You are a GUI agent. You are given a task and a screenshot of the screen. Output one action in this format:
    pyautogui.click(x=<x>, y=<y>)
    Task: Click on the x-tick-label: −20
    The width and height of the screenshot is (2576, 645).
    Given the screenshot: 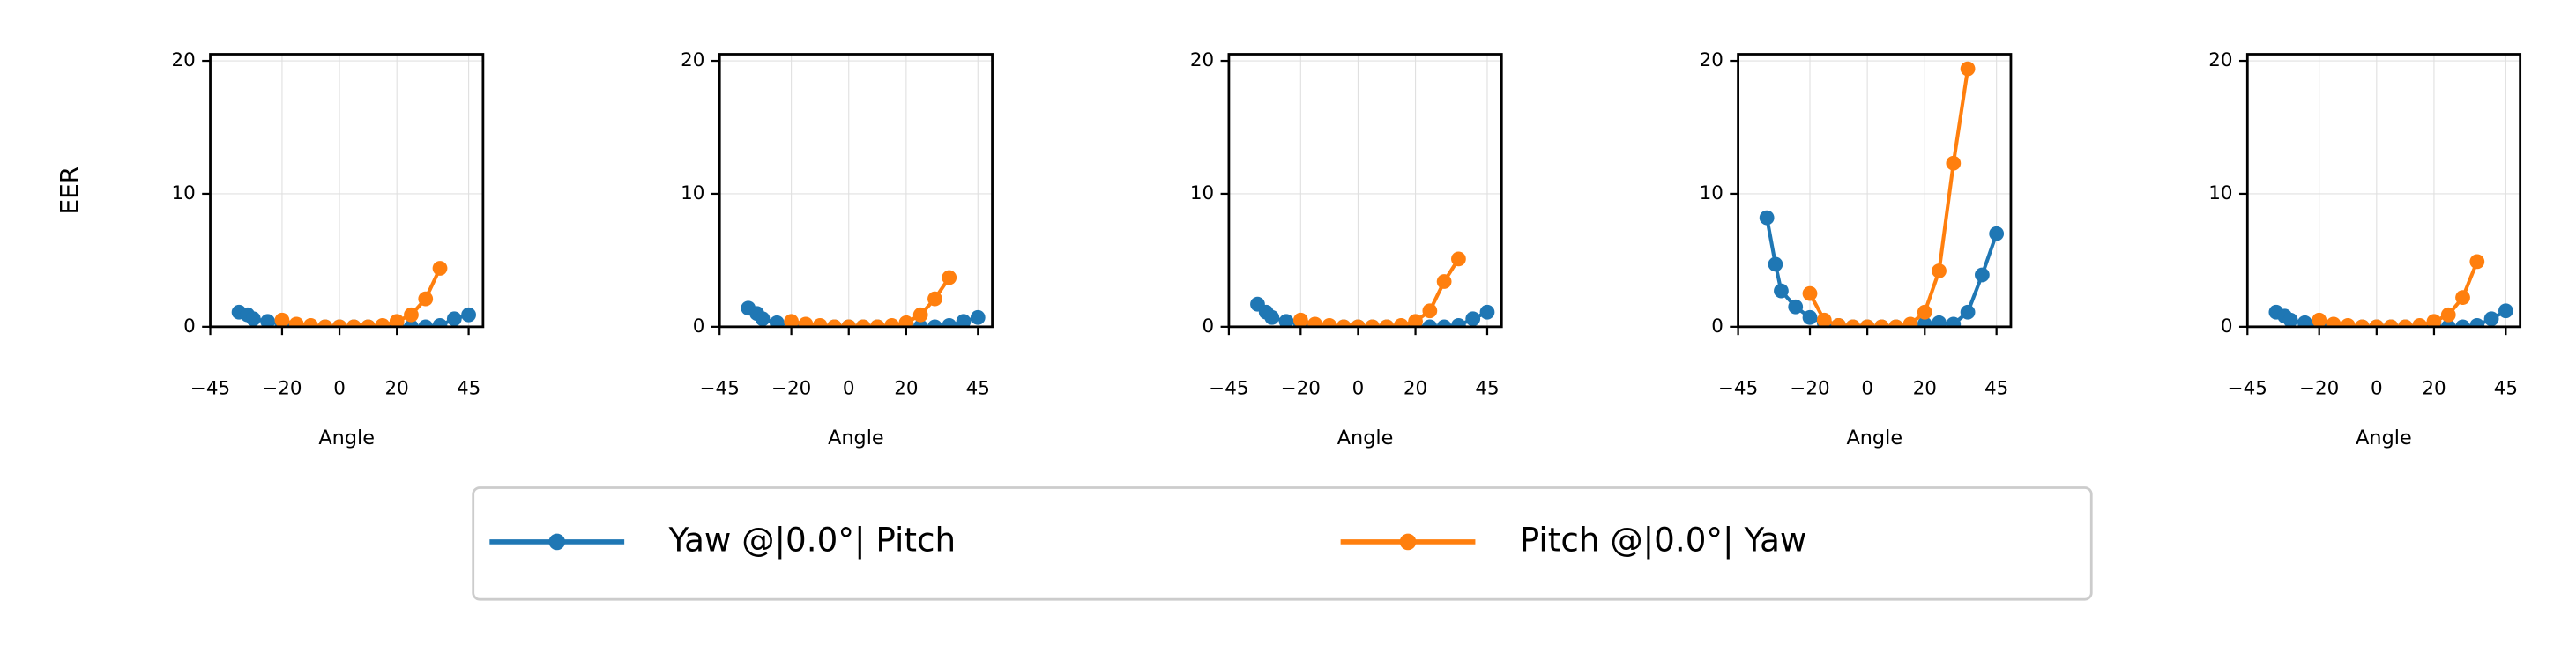 What is the action you would take?
    pyautogui.click(x=282, y=389)
    